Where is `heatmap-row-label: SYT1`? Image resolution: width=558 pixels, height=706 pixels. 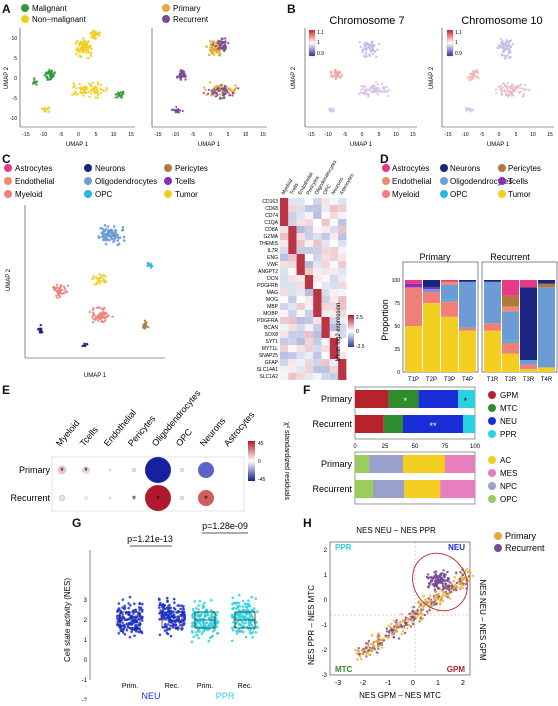
heatmap-row-label: SYT1 is located at coordinates (271, 342).